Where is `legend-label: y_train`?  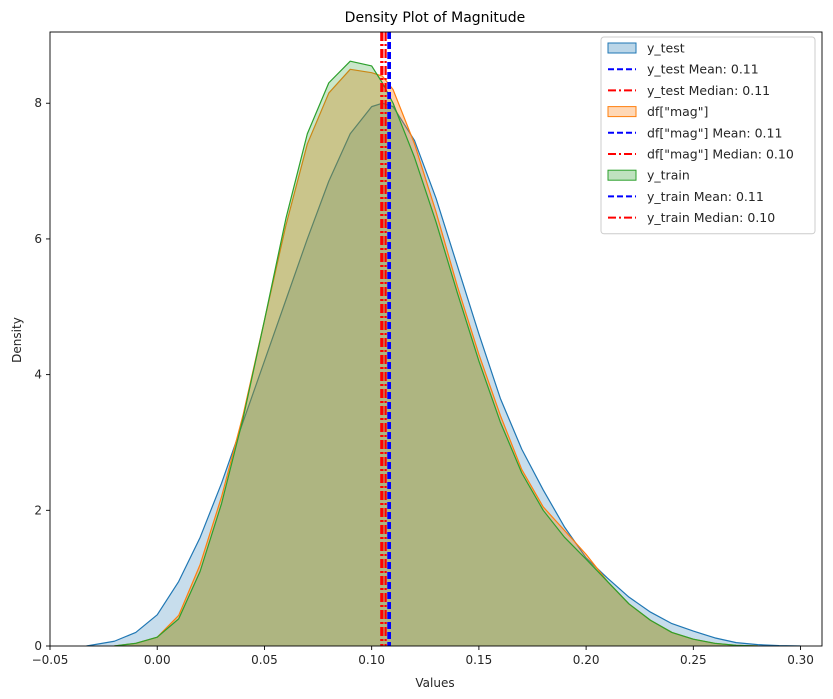
legend-label: y_train is located at coordinates (668, 175).